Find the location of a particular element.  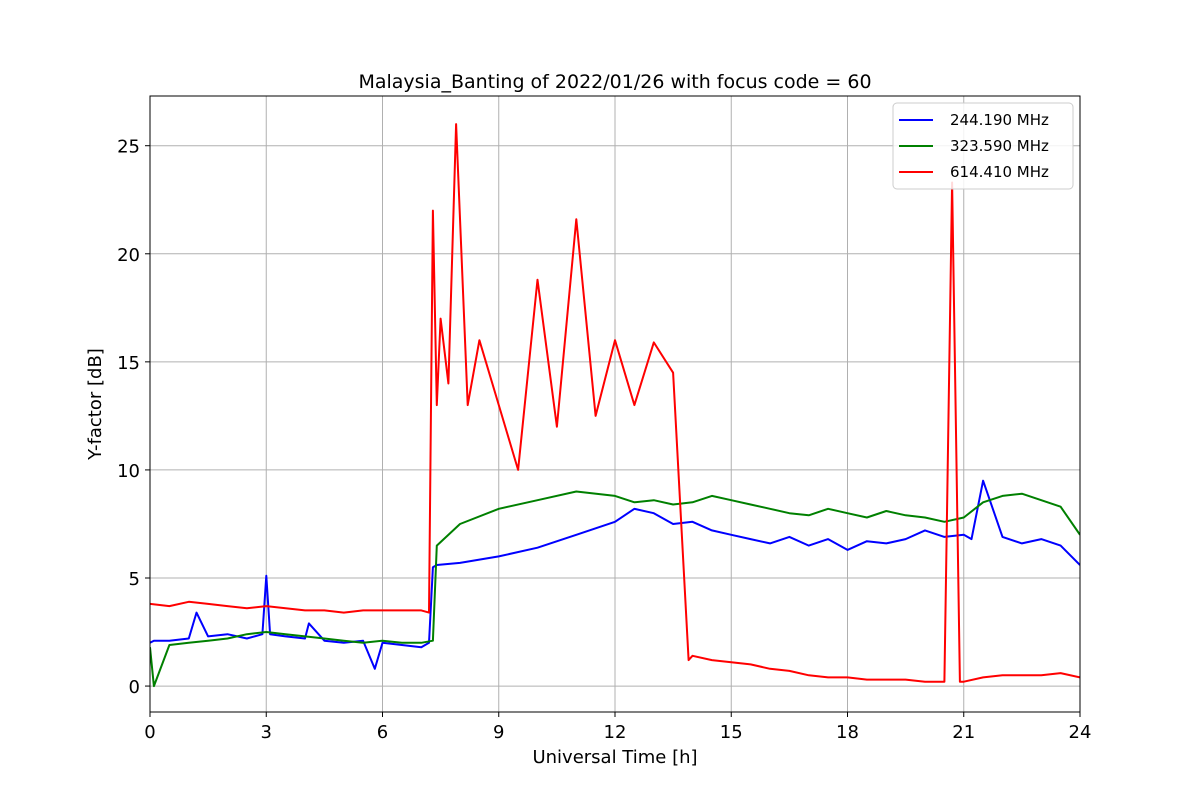

y-tick-label: 15 is located at coordinates (128, 363).